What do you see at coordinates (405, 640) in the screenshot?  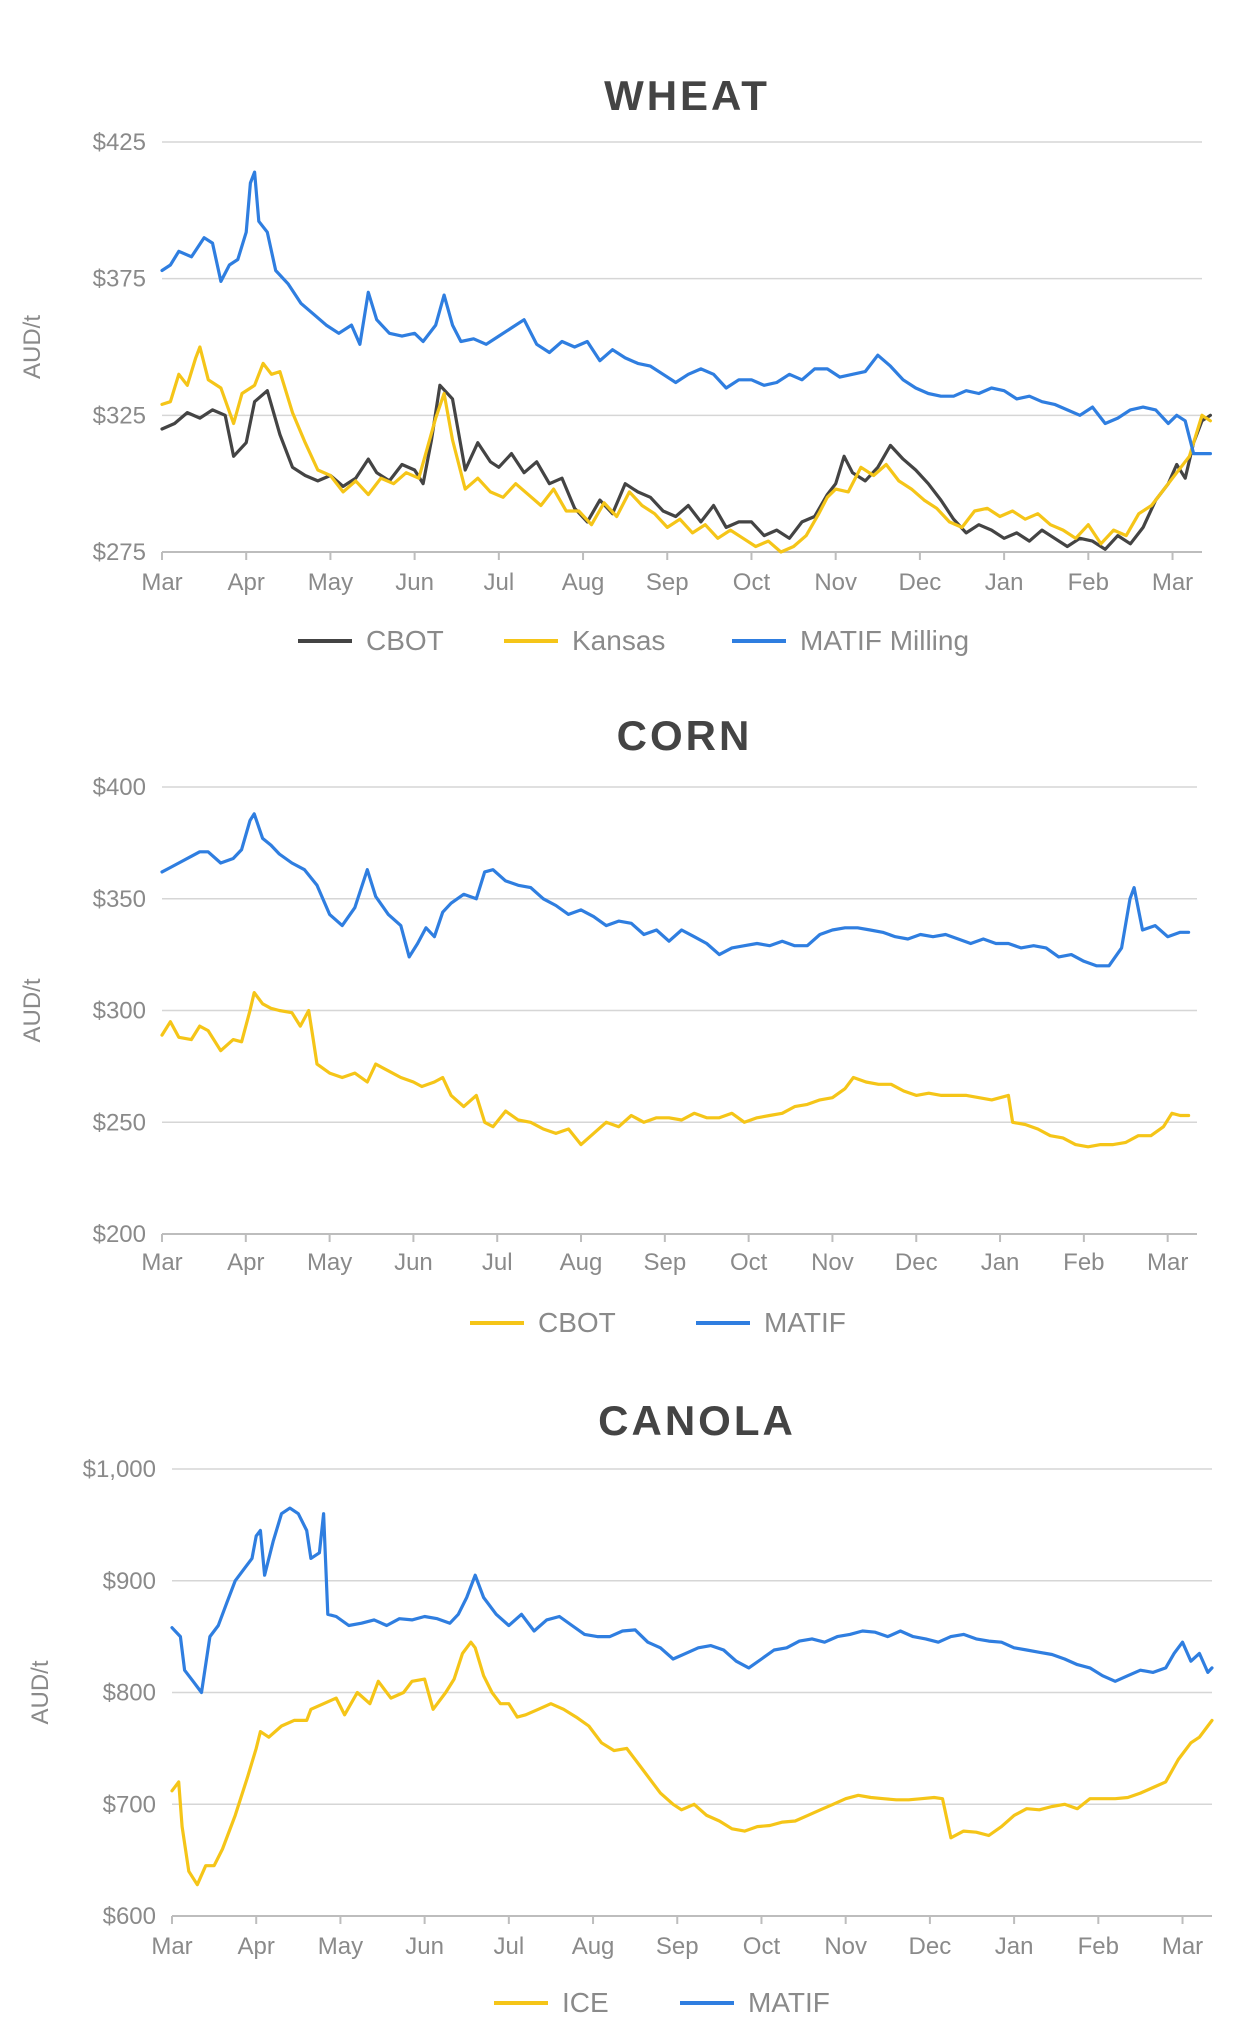 I see `wheat-legend-label: CBOT` at bounding box center [405, 640].